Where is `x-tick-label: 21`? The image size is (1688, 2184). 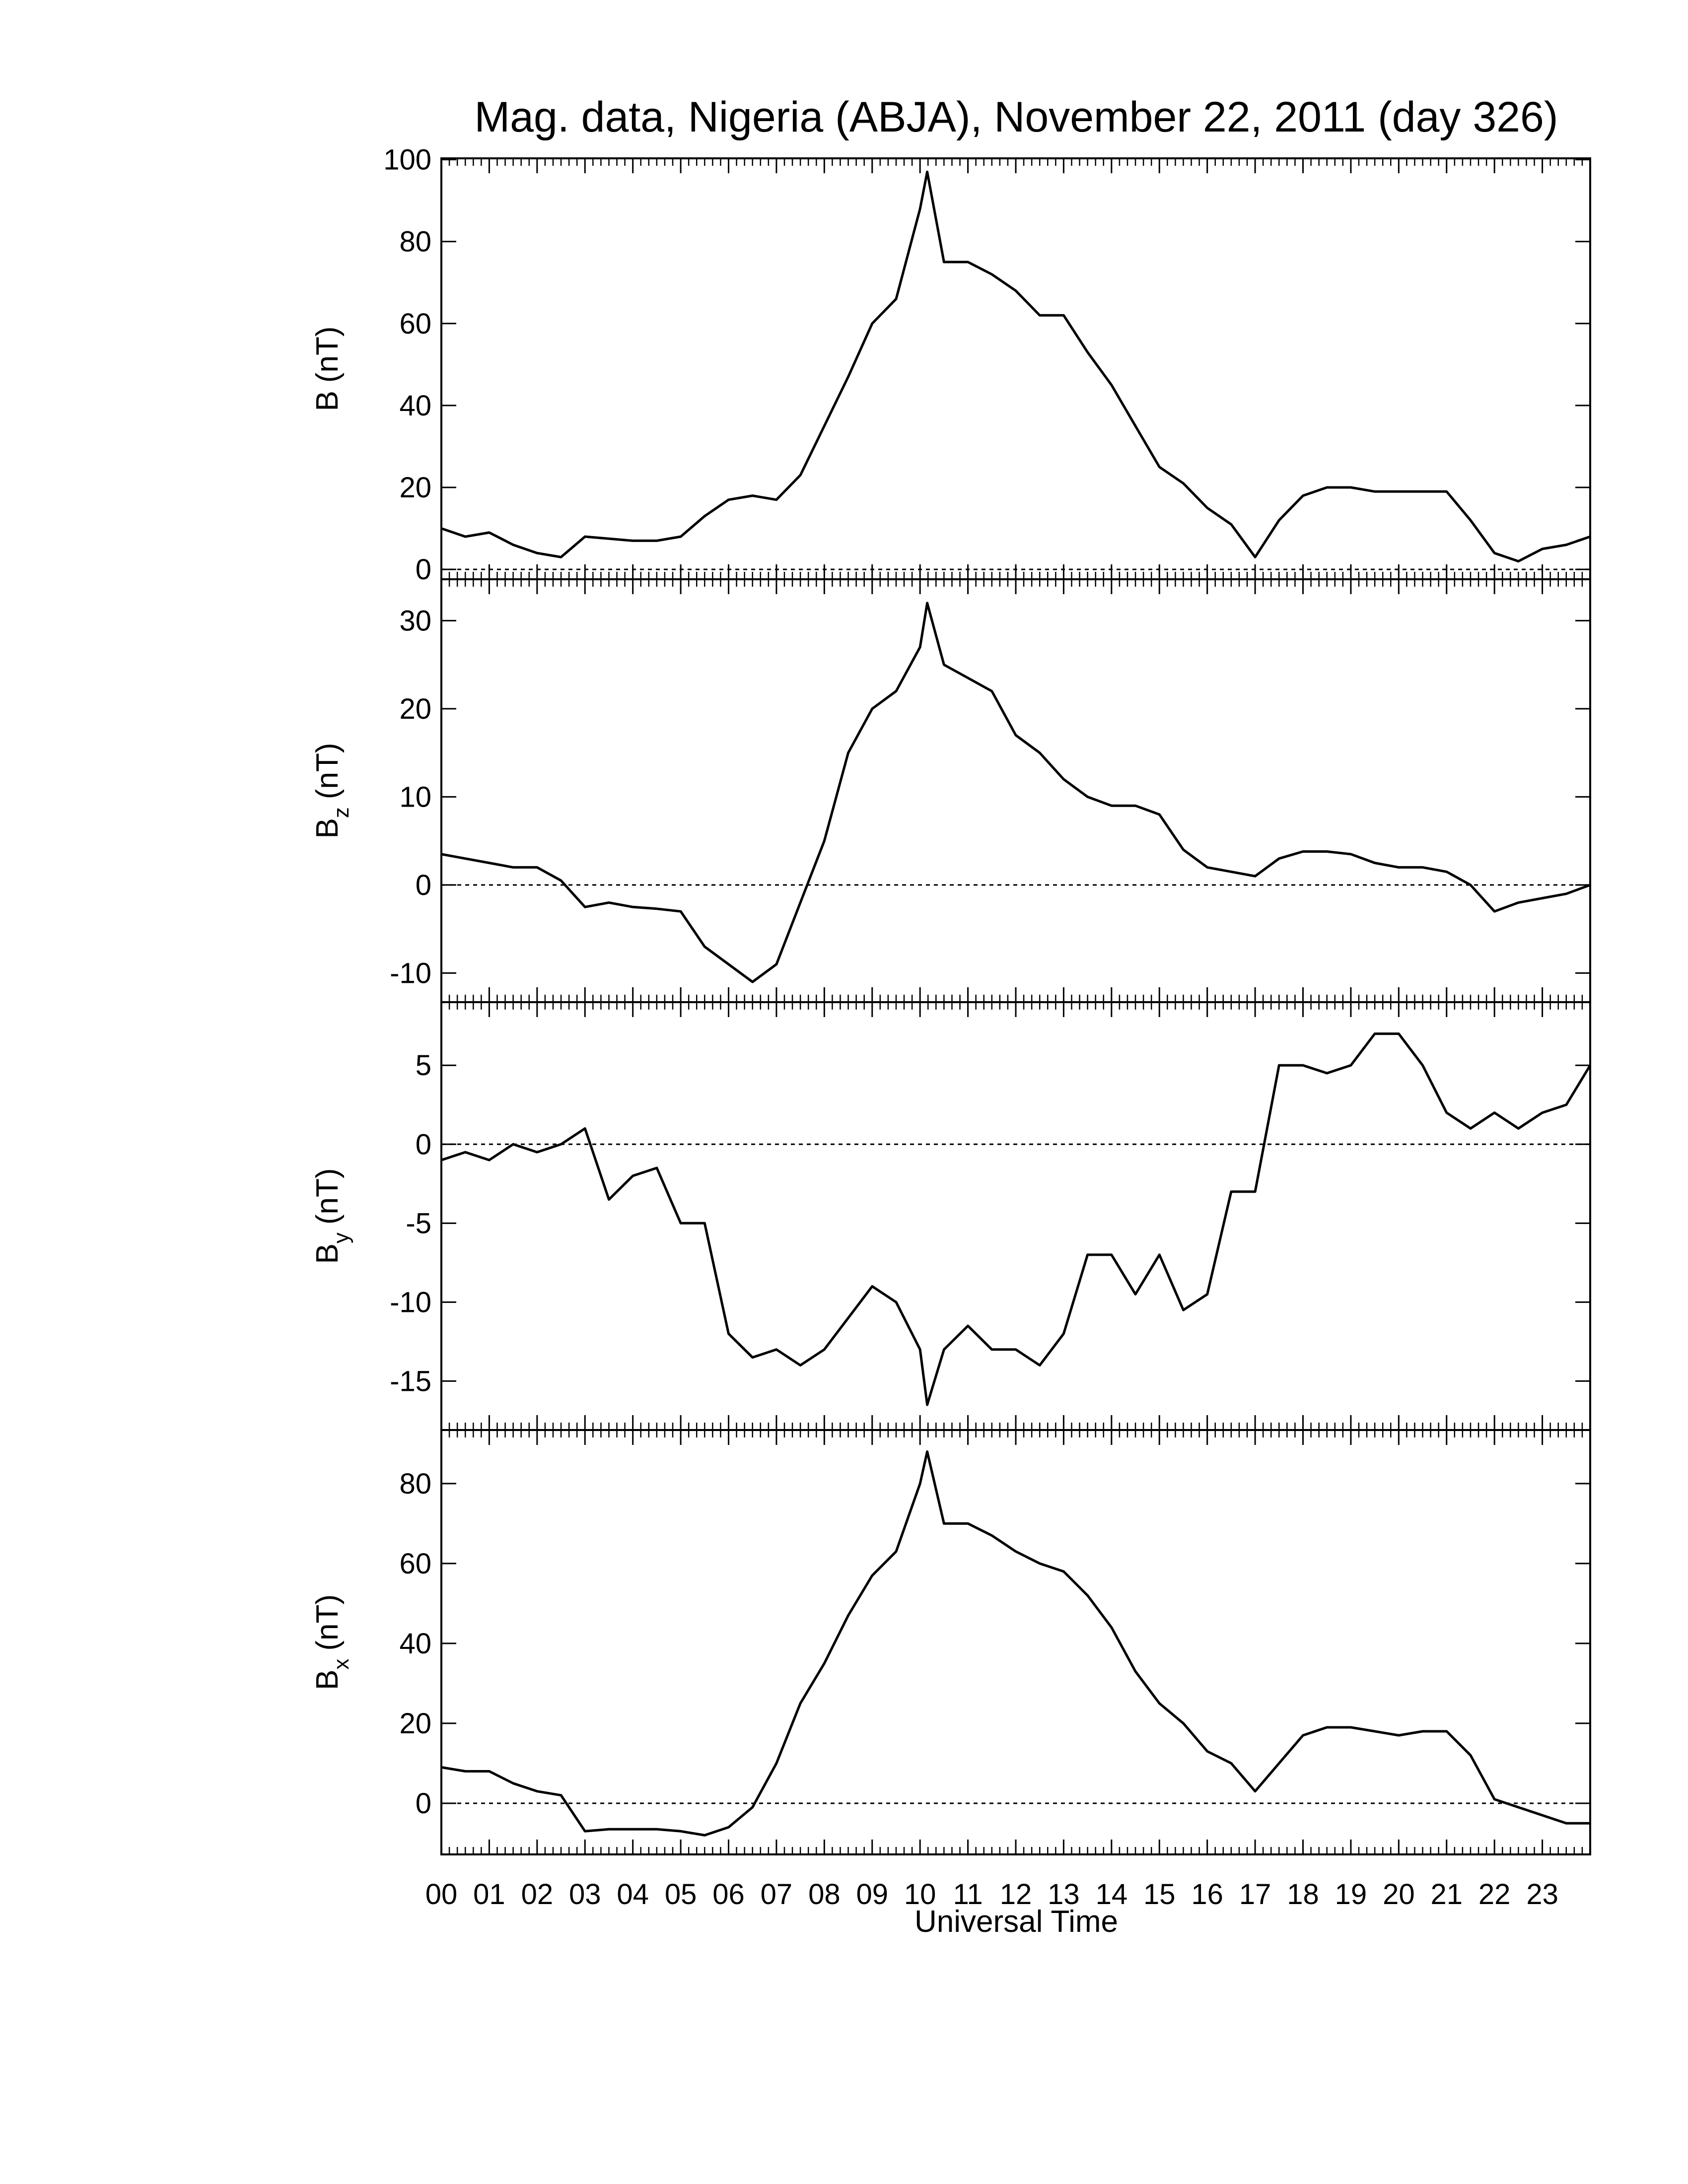
x-tick-label: 21 is located at coordinates (1446, 1894).